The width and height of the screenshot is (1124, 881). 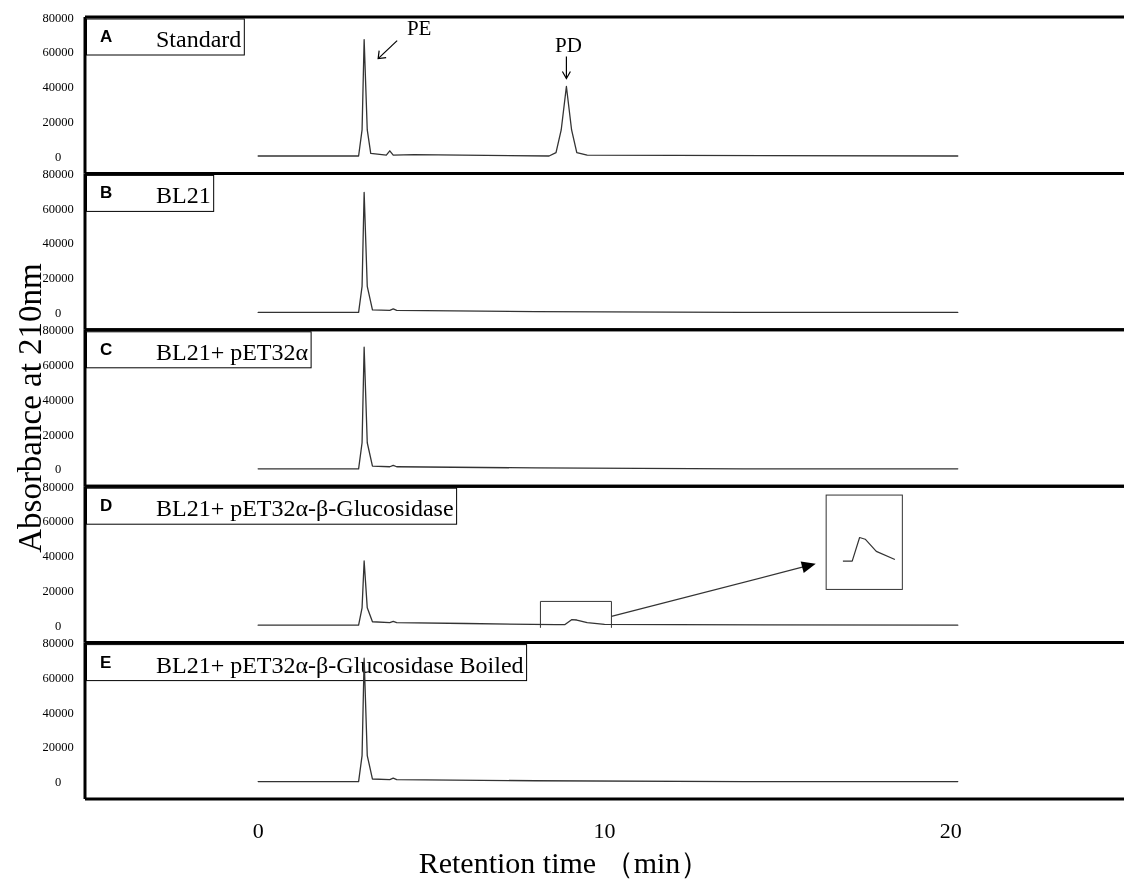 What do you see at coordinates (106, 662) in the screenshot?
I see `annotation: E` at bounding box center [106, 662].